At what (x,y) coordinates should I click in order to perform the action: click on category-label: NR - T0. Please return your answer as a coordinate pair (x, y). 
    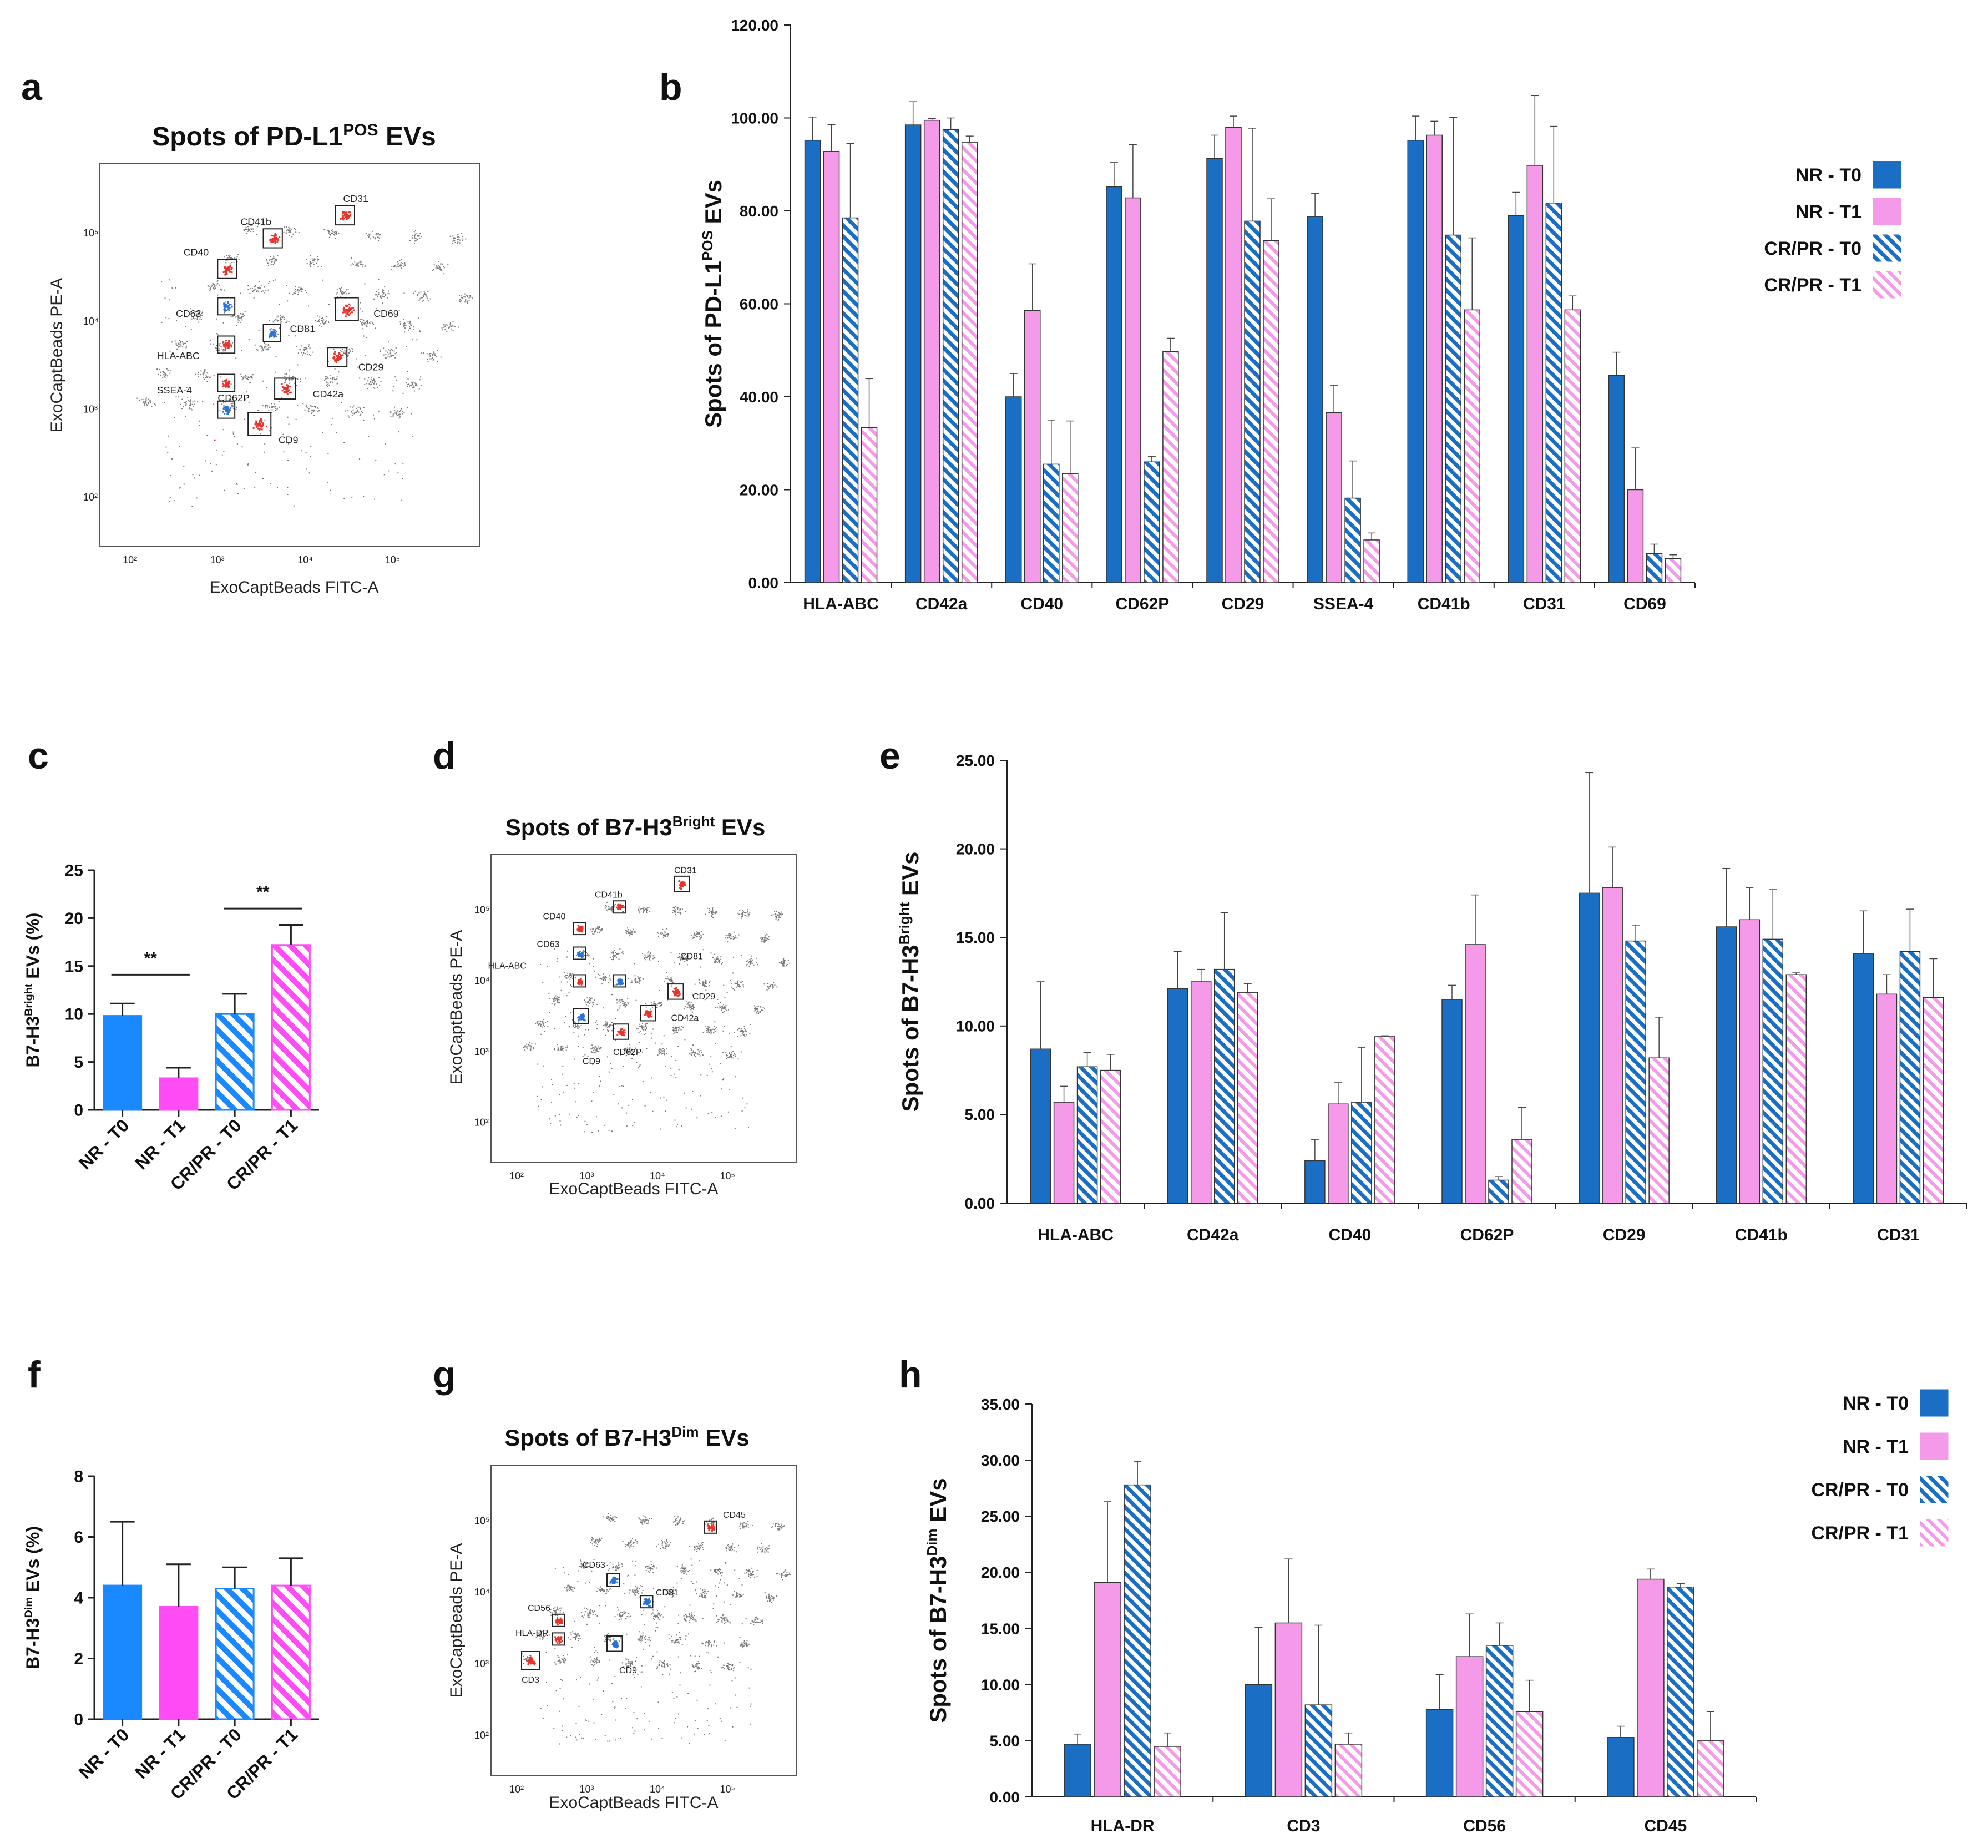
    Looking at the image, I should click on (104, 1753).